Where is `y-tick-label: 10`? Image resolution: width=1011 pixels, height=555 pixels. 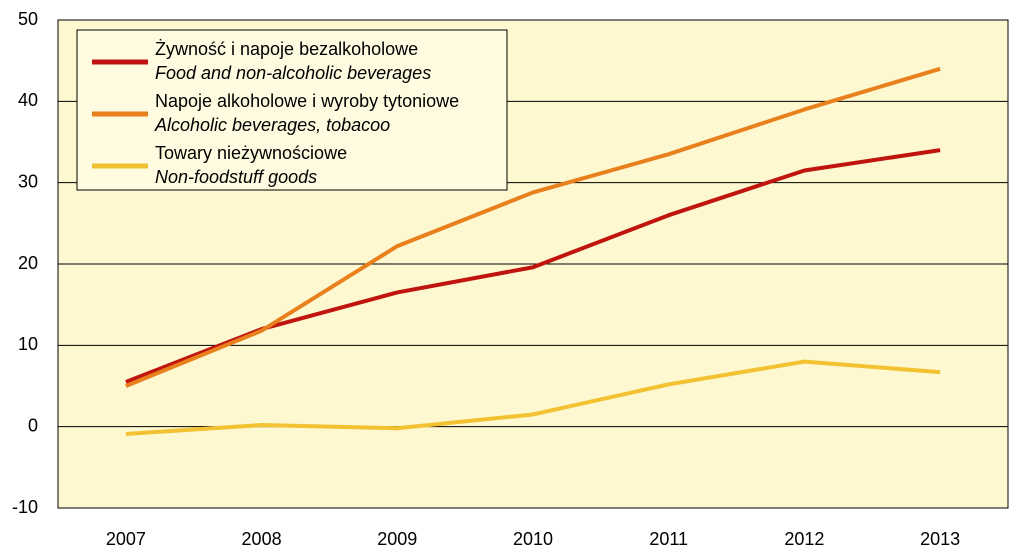 y-tick-label: 10 is located at coordinates (28, 344).